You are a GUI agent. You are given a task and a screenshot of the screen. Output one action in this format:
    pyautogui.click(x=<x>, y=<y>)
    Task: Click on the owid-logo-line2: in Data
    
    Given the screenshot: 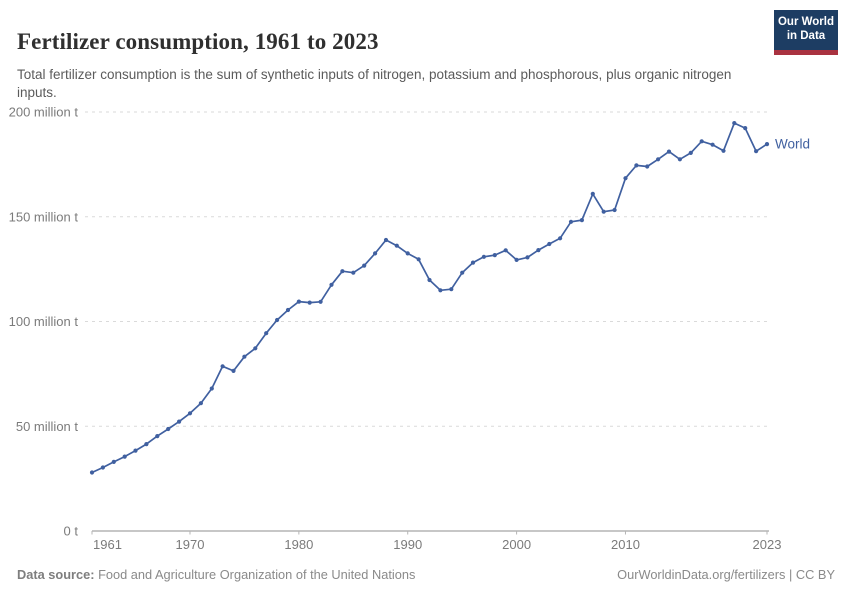 What is the action you would take?
    pyautogui.click(x=806, y=36)
    